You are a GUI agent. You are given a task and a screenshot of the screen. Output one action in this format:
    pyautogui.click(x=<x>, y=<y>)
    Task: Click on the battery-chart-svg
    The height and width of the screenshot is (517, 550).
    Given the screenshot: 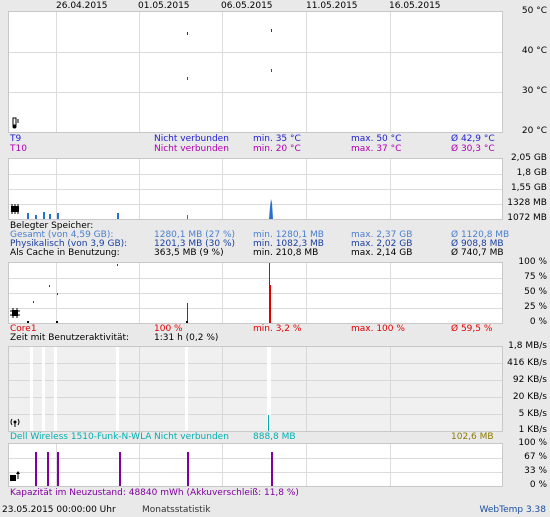 What is the action you would take?
    pyautogui.click(x=255, y=465)
    